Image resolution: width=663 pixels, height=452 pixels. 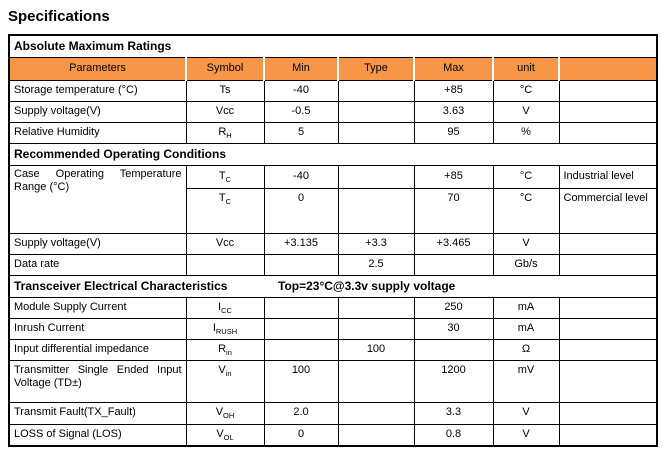 I want to click on symbol-text: Rin, so click(x=225, y=349).